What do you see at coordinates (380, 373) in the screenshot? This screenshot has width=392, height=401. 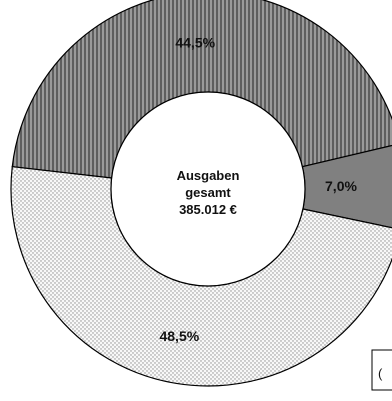 I see `legend-partial-text: (` at bounding box center [380, 373].